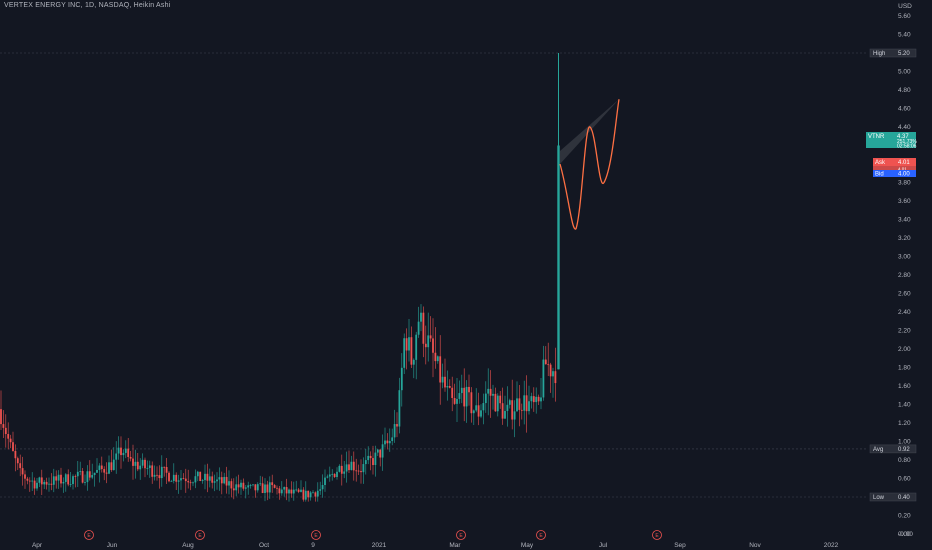 The height and width of the screenshot is (550, 932). What do you see at coordinates (904, 238) in the screenshot?
I see `price-tick-label: 3.20` at bounding box center [904, 238].